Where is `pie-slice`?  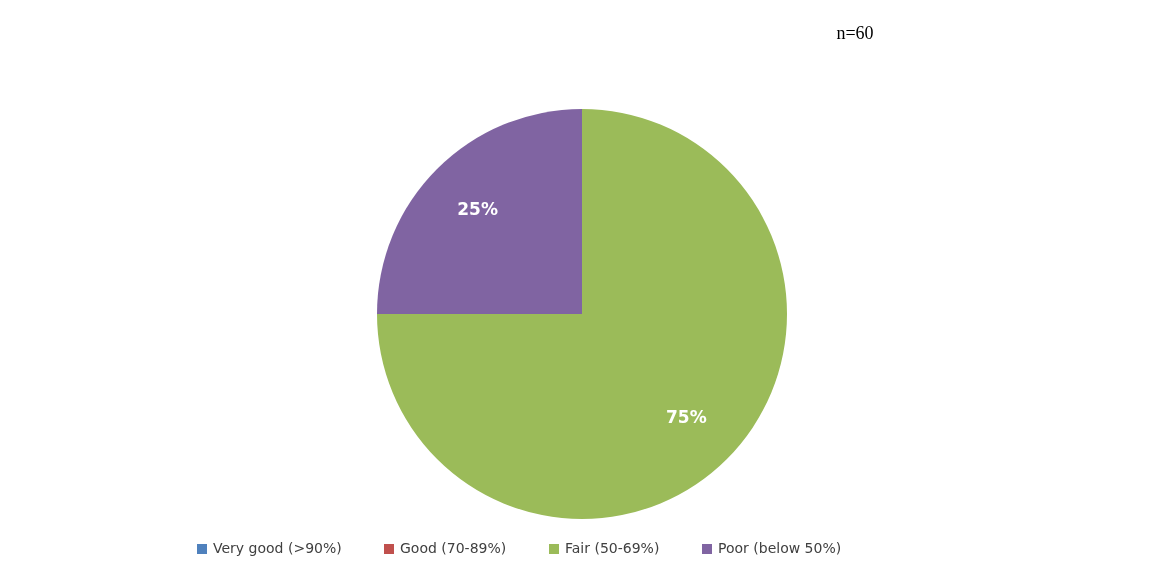 pie-slice is located at coordinates (479, 211).